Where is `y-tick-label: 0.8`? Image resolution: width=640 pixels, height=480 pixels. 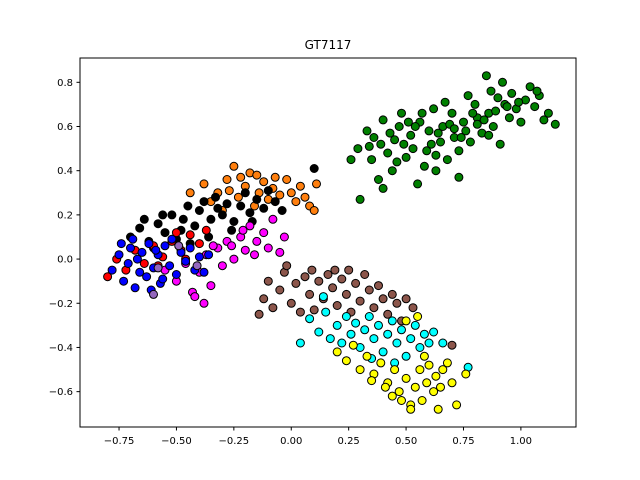 y-tick-label: 0.8 is located at coordinates (65, 83).